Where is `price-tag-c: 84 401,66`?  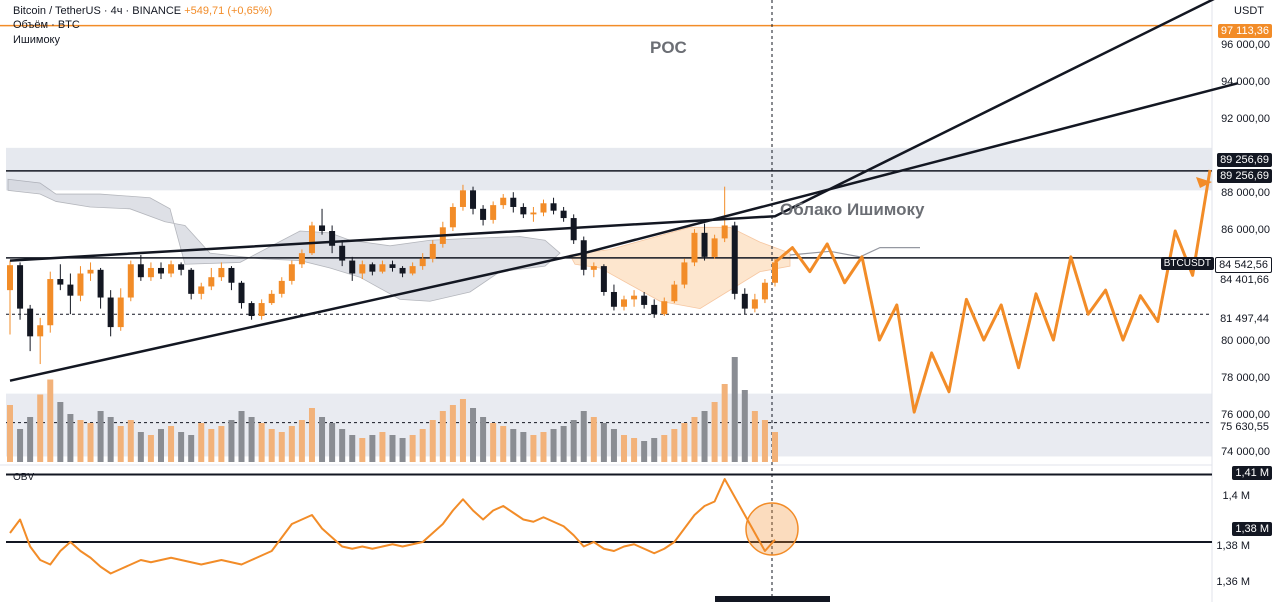
price-tag-c: 84 401,66 is located at coordinates (1244, 280).